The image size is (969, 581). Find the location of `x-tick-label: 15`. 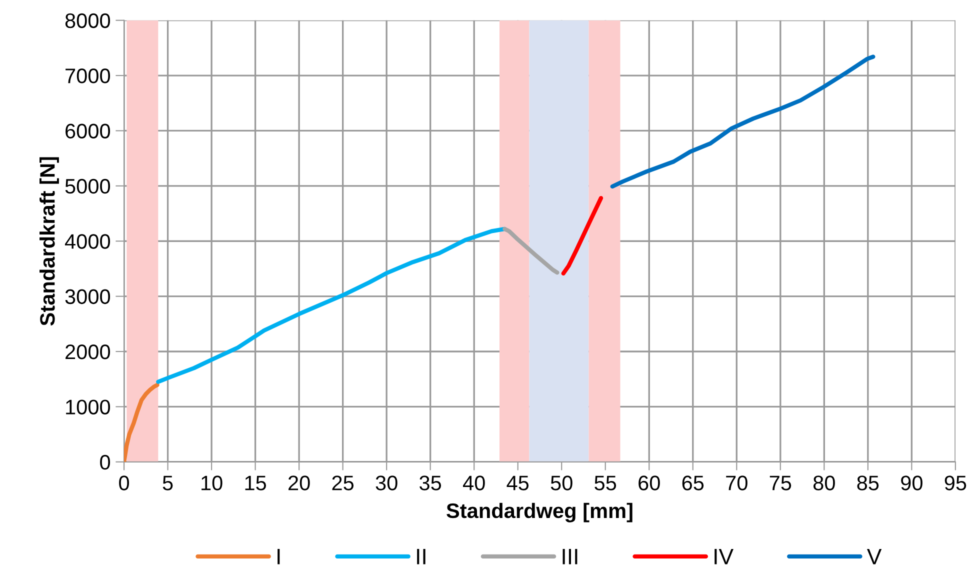

x-tick-label: 15 is located at coordinates (255, 483).